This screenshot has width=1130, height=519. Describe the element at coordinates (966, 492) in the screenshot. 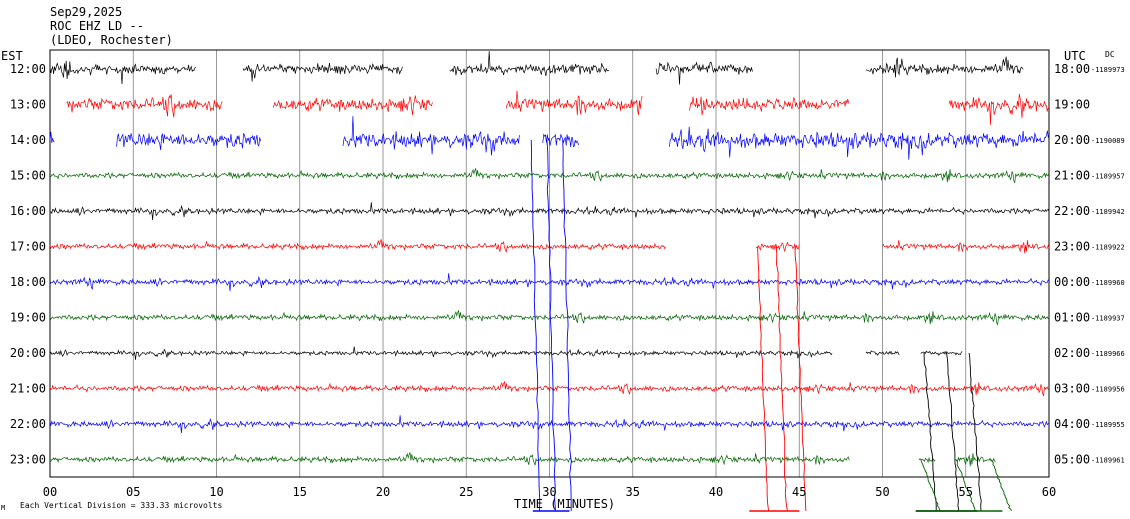

I see `x-tick-label: 55` at that location.